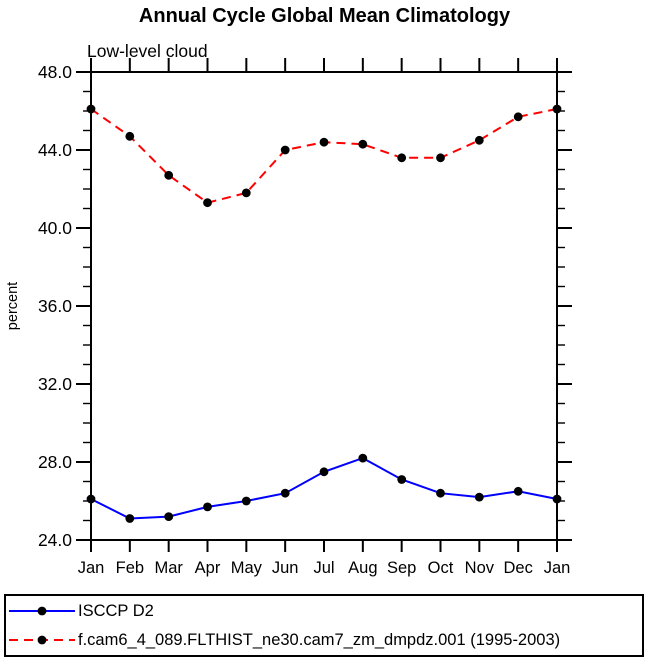  I want to click on x-axis-tick-label: May, so click(247, 568).